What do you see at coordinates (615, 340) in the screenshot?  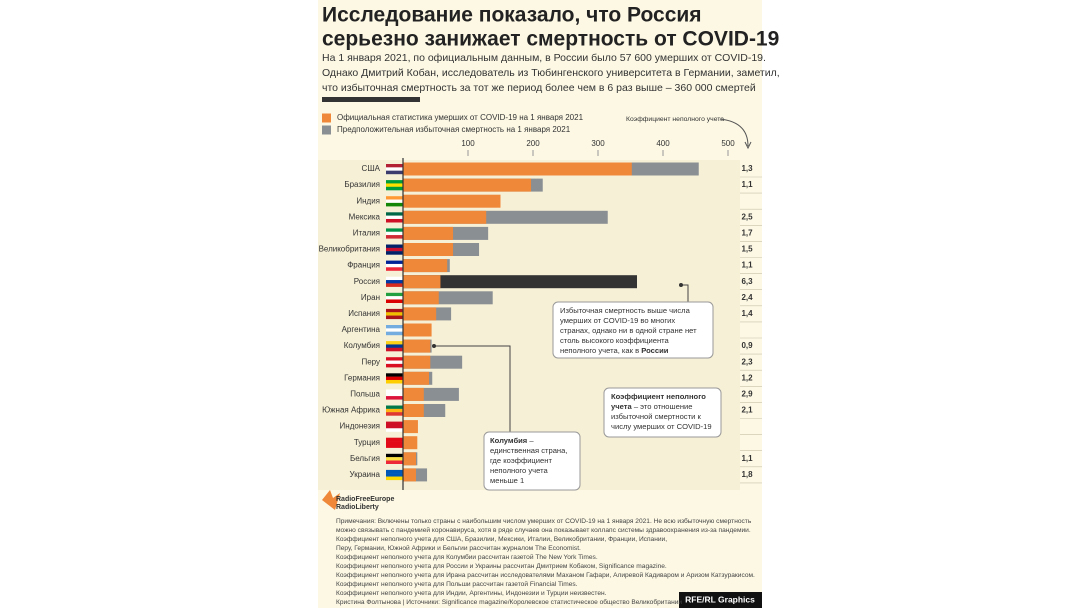 I see `annotation: столь высокого коэффициента` at bounding box center [615, 340].